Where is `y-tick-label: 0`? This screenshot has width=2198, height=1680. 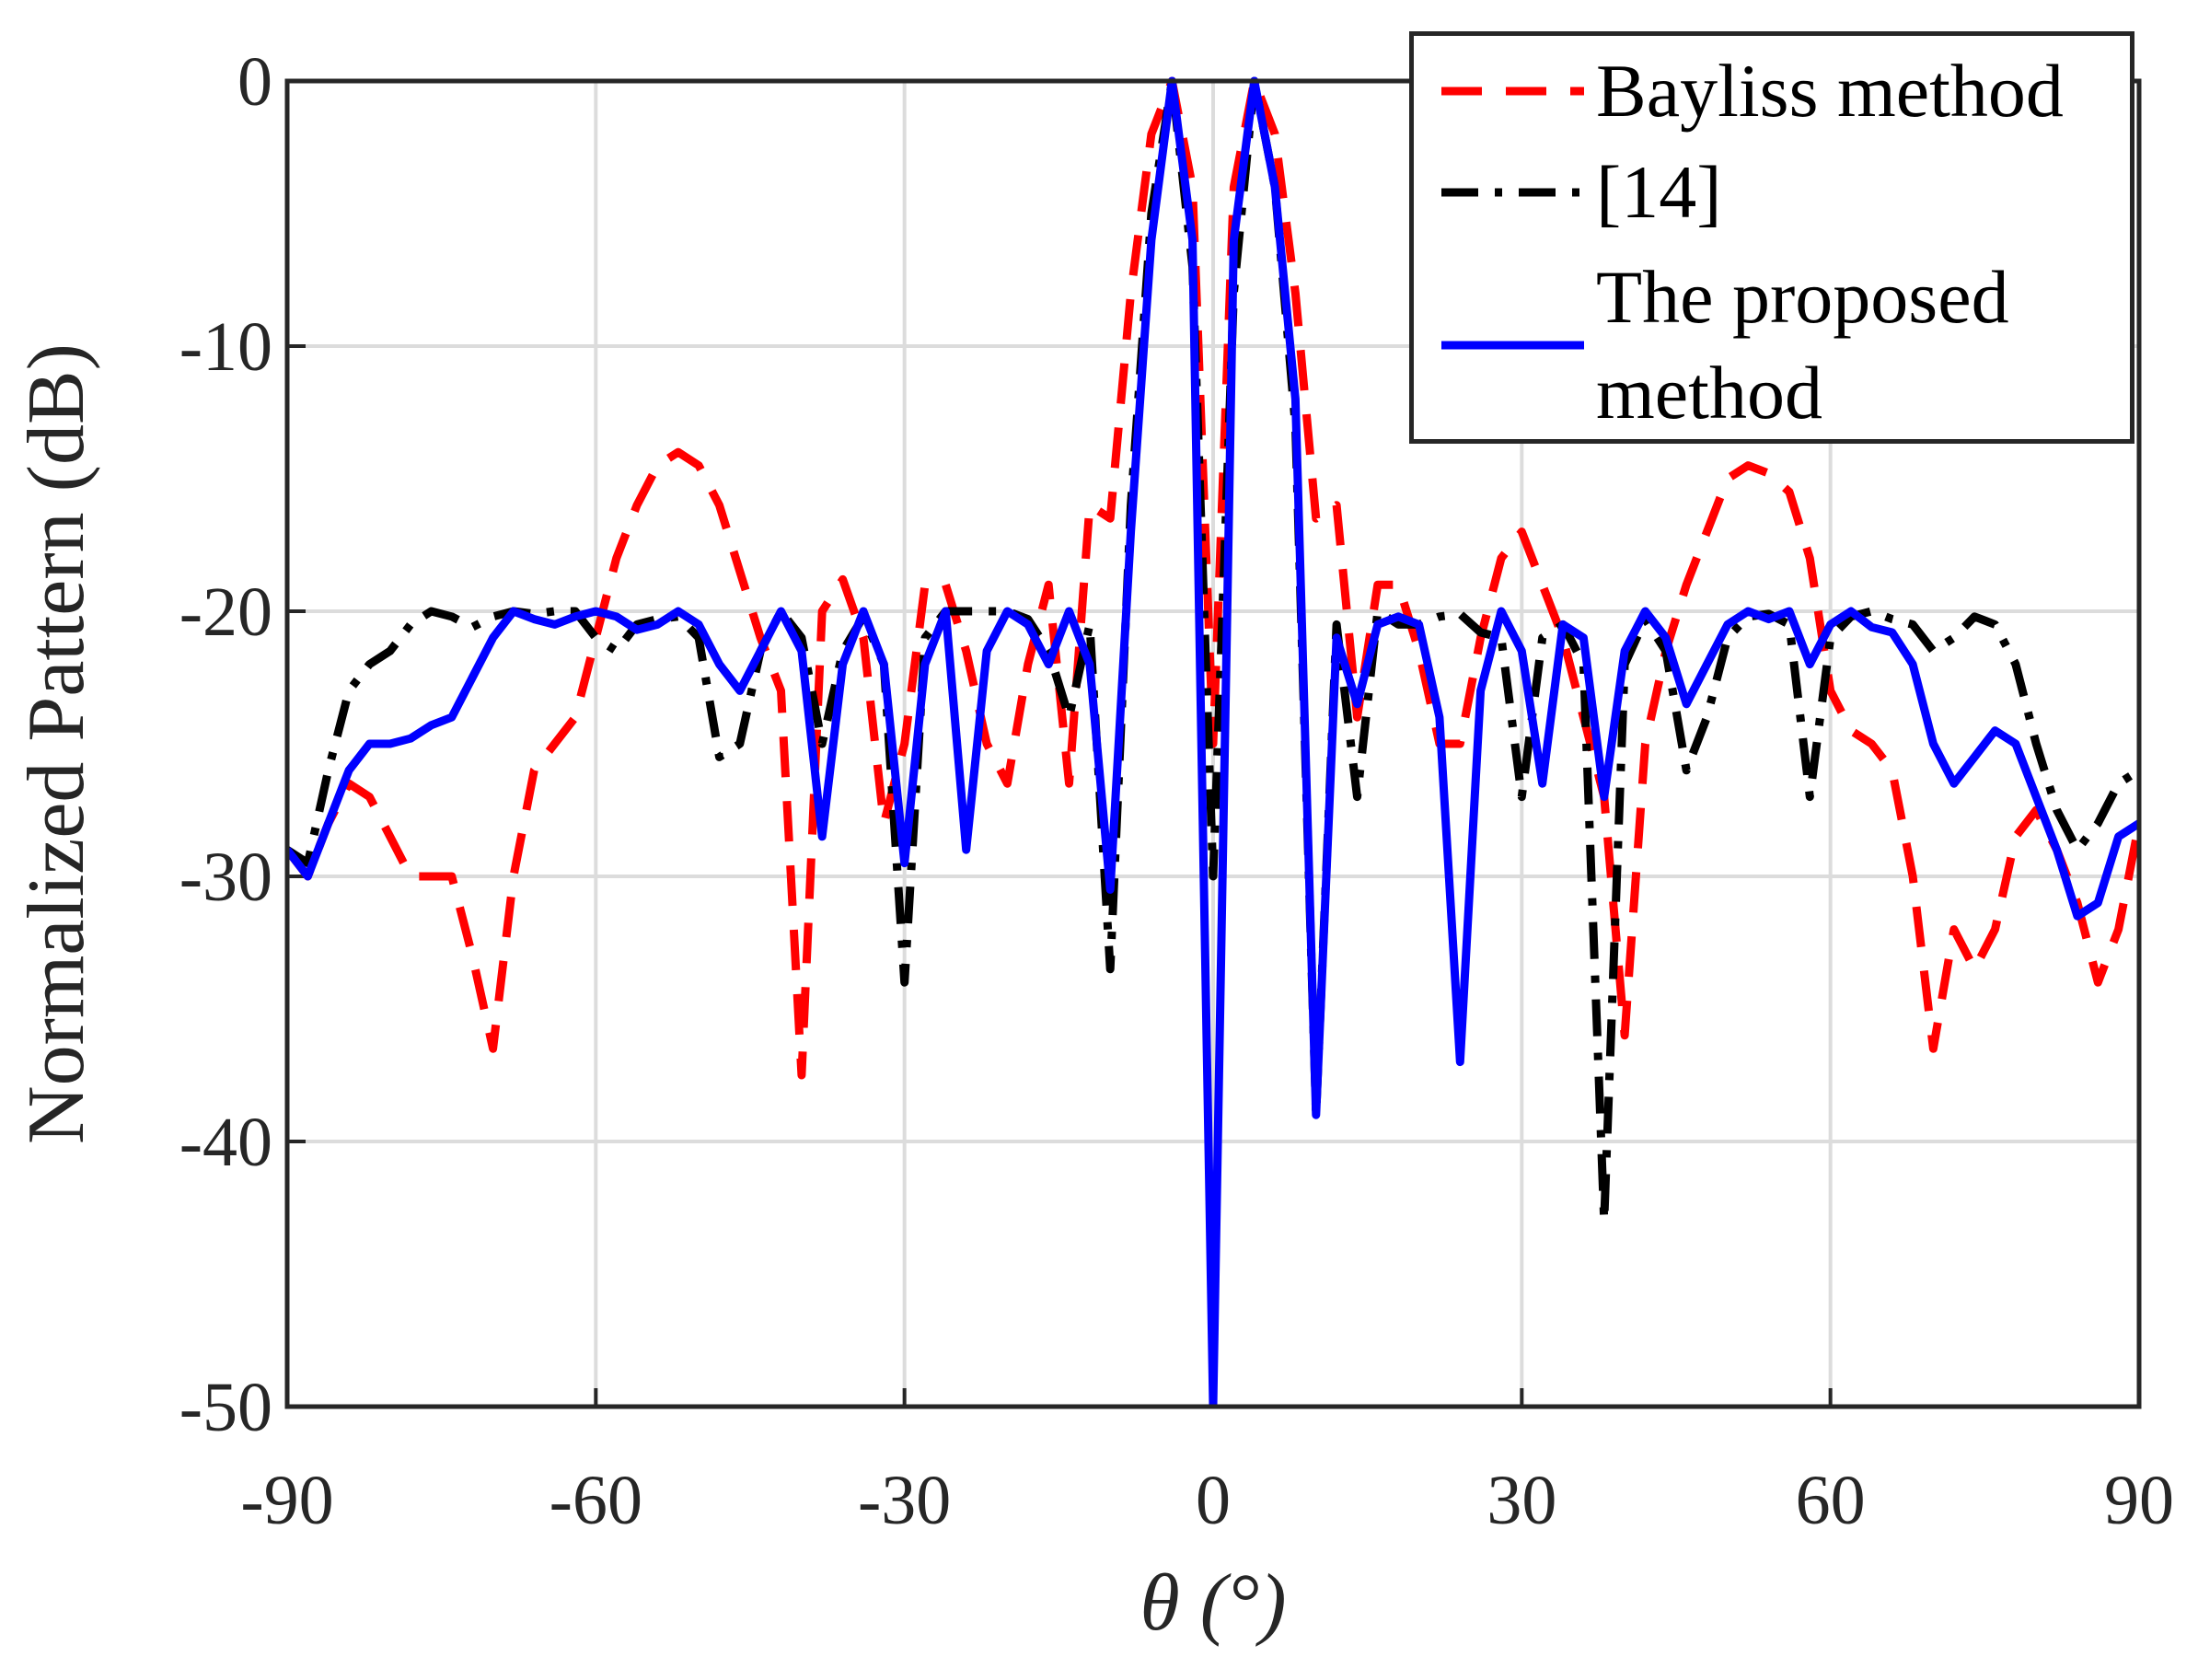 y-tick-label: 0 is located at coordinates (254, 82).